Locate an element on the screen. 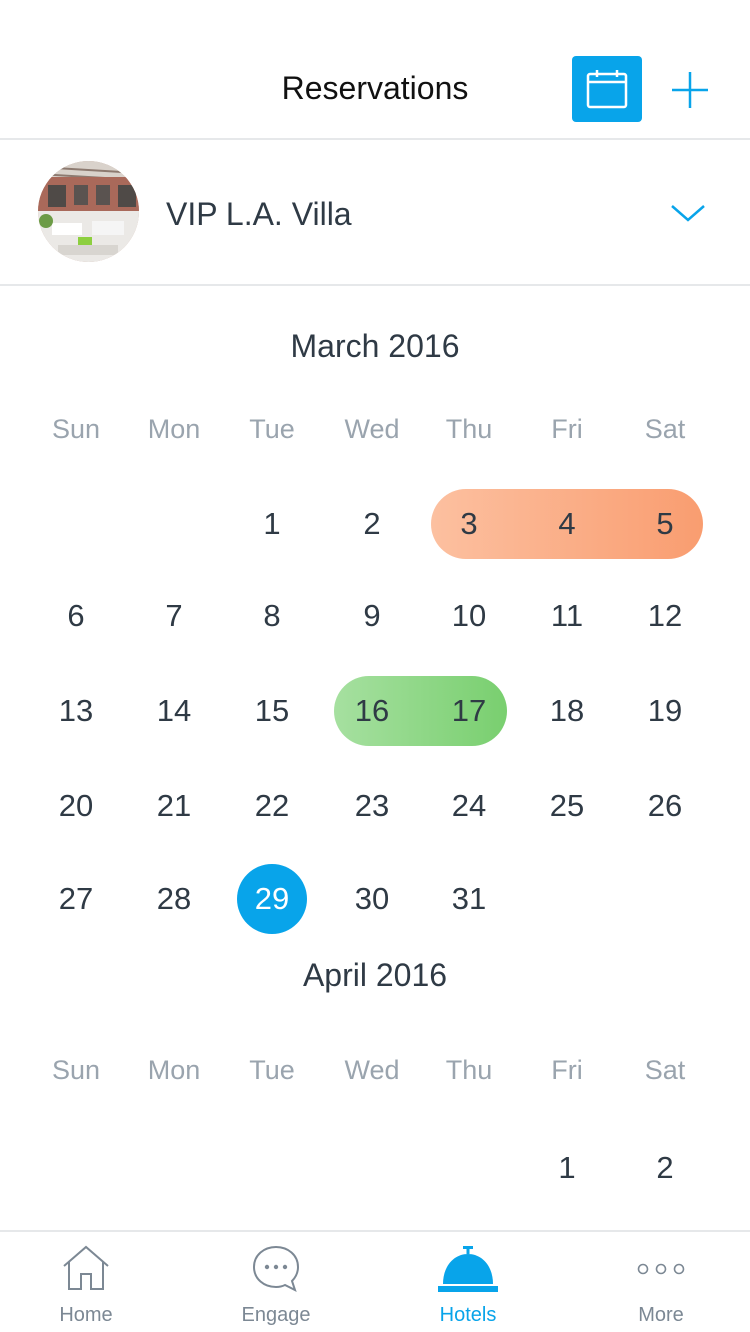 The height and width of the screenshot is (1332, 750). calendar-day: 21 is located at coordinates (174, 805).